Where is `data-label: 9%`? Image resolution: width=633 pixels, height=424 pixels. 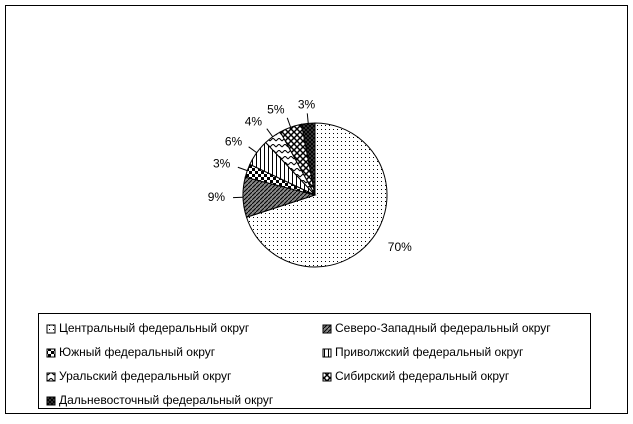 data-label: 9% is located at coordinates (217, 197).